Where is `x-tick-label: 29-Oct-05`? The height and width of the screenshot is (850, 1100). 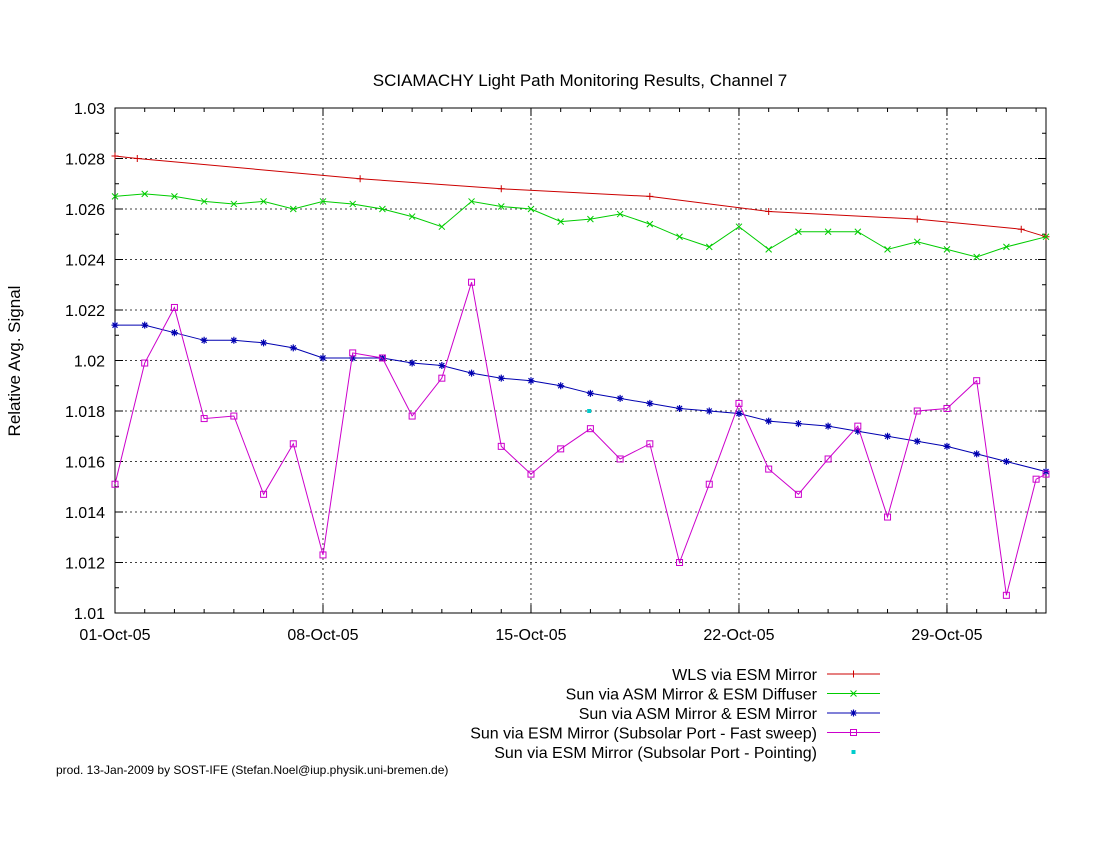
x-tick-label: 29-Oct-05 is located at coordinates (946, 635).